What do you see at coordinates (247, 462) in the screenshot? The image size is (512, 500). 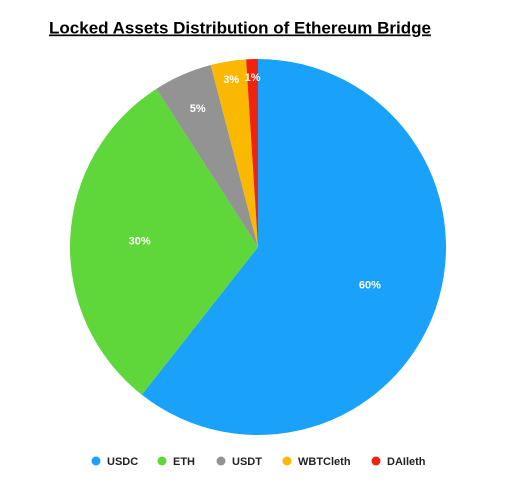 I see `legend-label: USDT` at bounding box center [247, 462].